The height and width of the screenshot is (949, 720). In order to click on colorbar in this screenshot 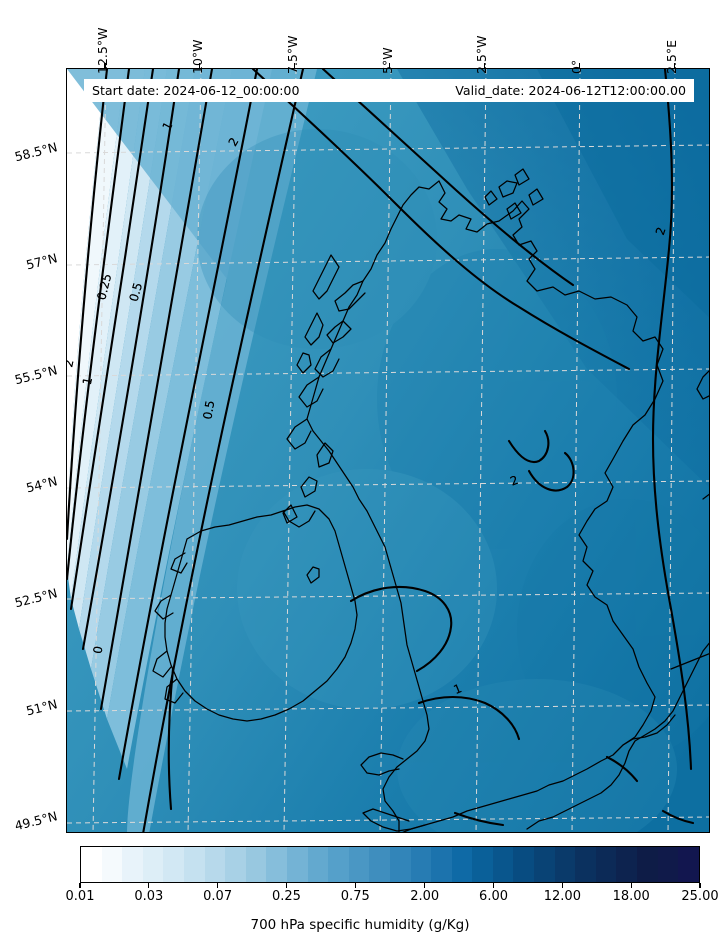, I will do `click(390, 864)`.